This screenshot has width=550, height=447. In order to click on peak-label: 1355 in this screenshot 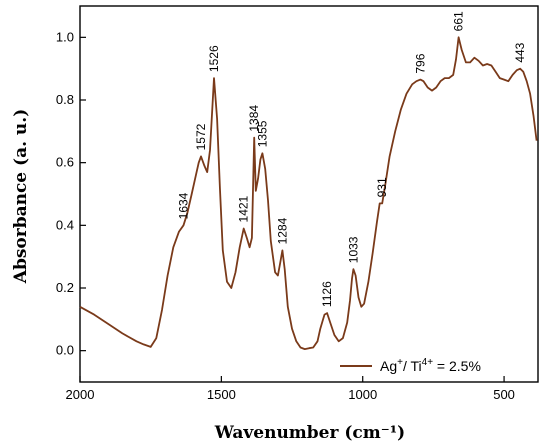, I will do `click(262, 133)`.